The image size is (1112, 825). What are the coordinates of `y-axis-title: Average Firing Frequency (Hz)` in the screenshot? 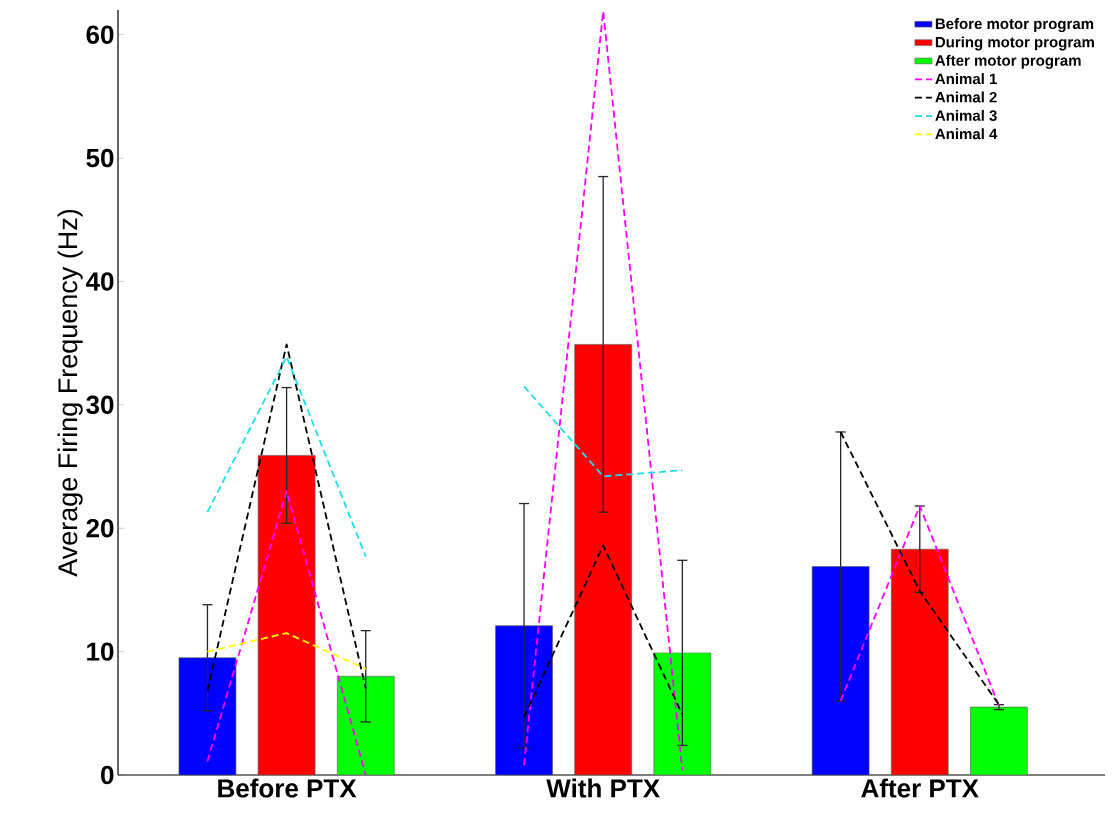 It's located at (70, 393).